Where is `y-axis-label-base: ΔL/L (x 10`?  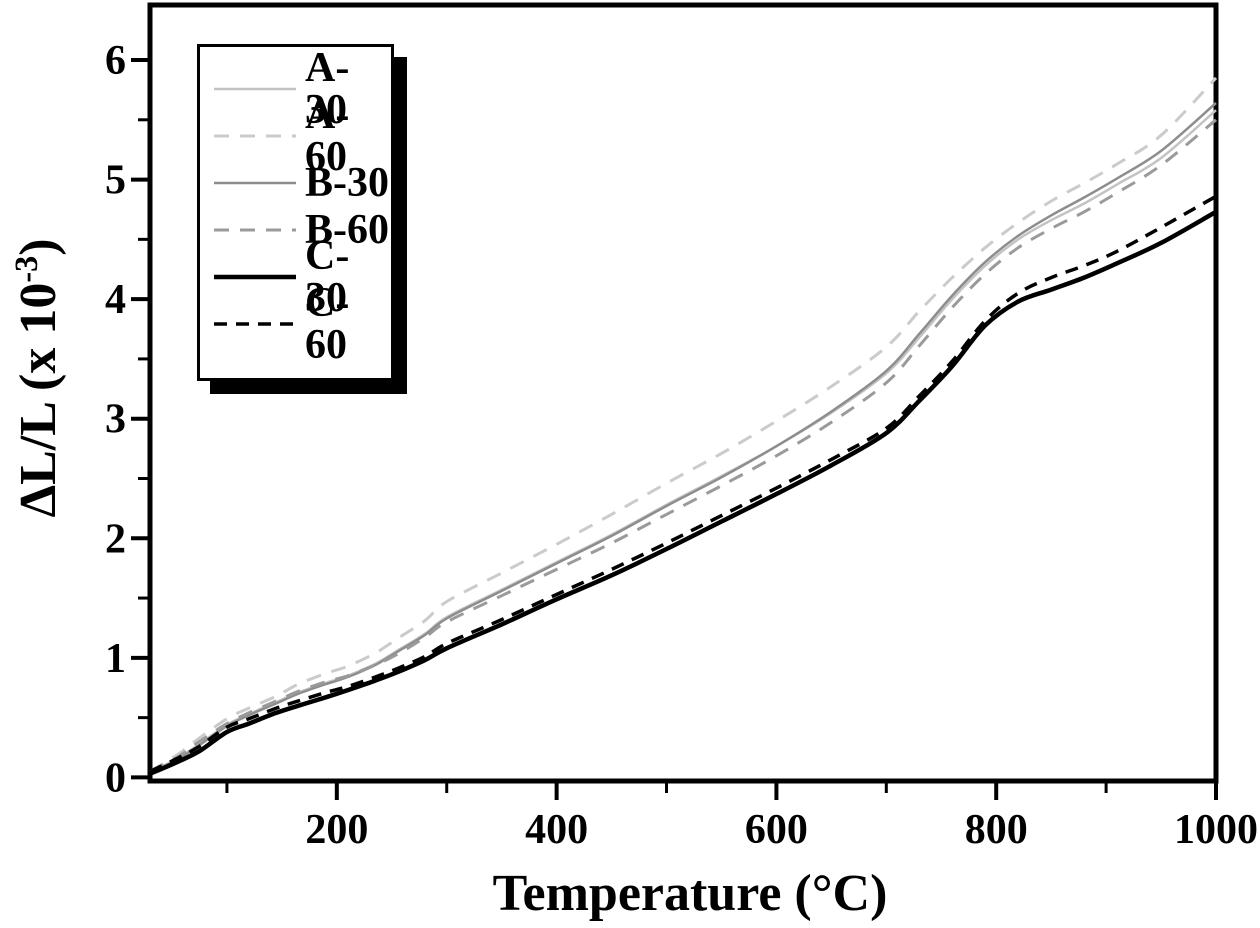
y-axis-label-base: ΔL/L (x 10 is located at coordinates (39, 400).